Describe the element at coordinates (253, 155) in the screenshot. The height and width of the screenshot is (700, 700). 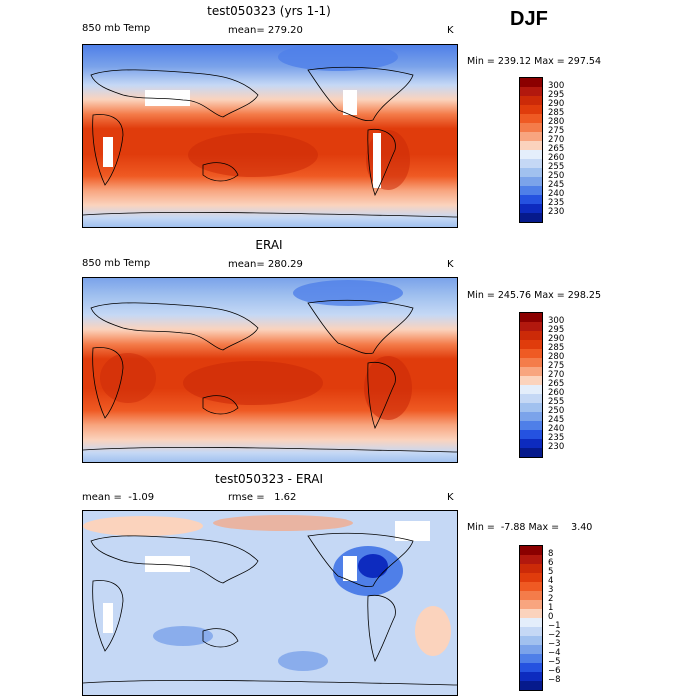
I see `panel-1-warm-pool` at that location.